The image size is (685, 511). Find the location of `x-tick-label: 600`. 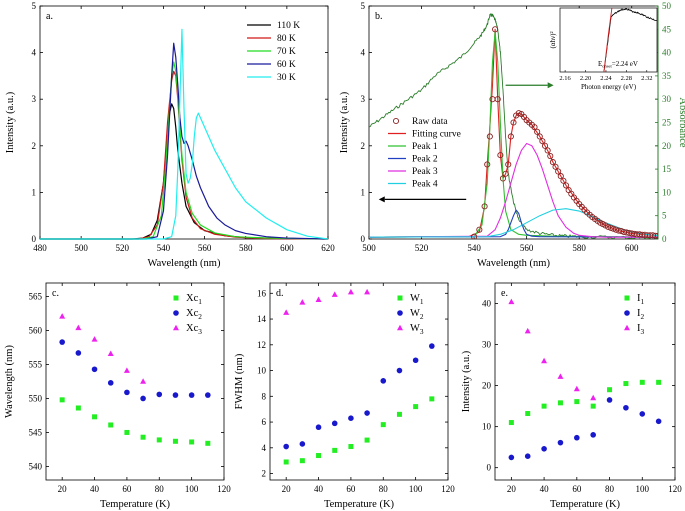

x-tick-label: 600 is located at coordinates (632, 248).